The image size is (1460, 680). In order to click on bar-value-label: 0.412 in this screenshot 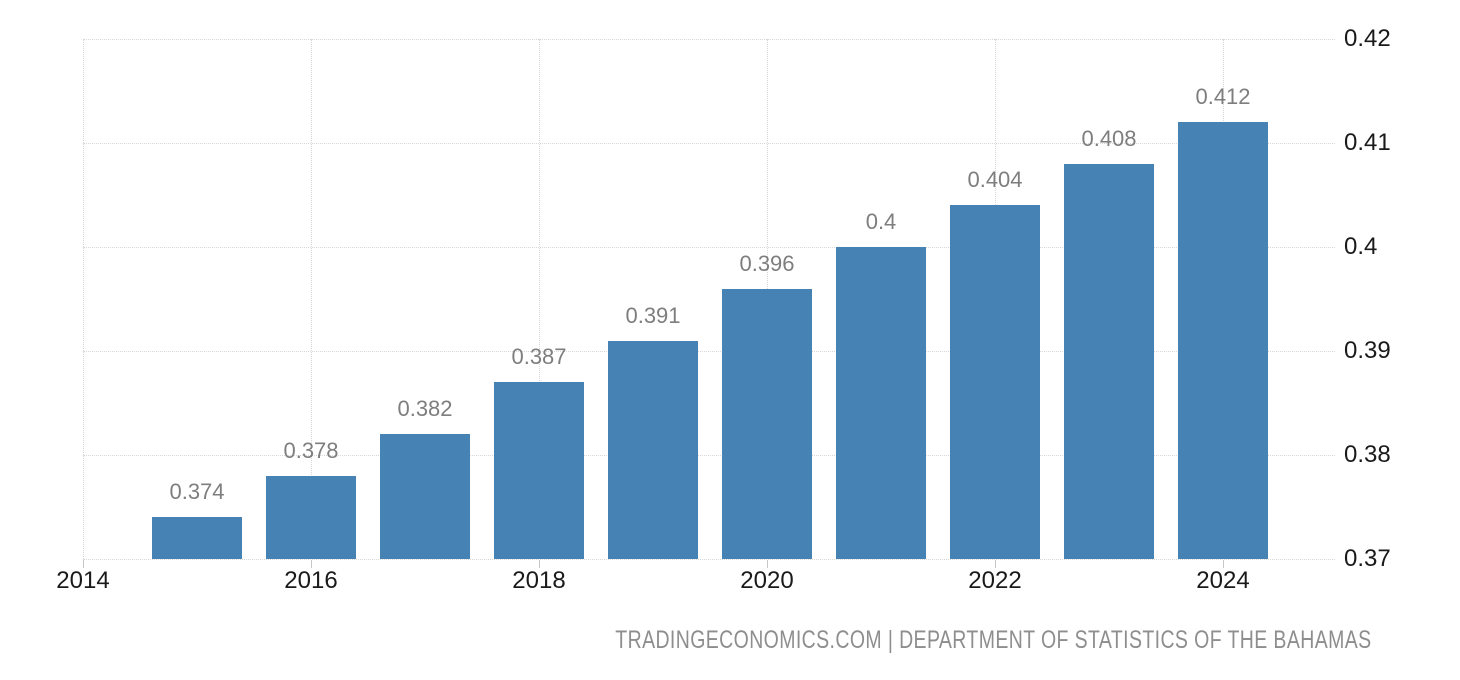, I will do `click(1223, 97)`.